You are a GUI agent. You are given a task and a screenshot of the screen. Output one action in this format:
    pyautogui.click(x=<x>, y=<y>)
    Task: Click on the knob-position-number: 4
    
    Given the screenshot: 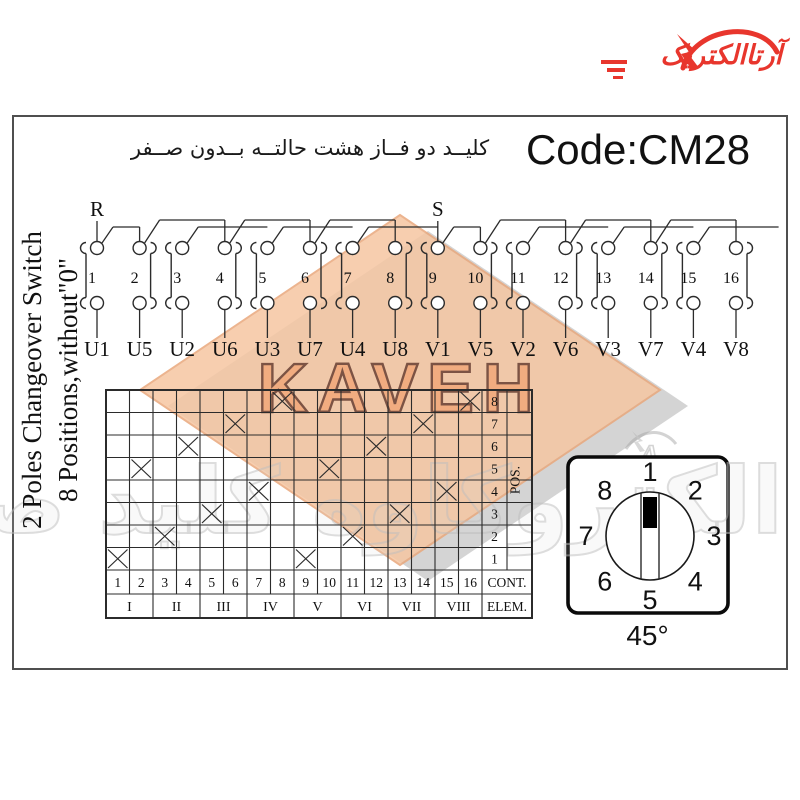 What is the action you would take?
    pyautogui.click(x=695, y=581)
    